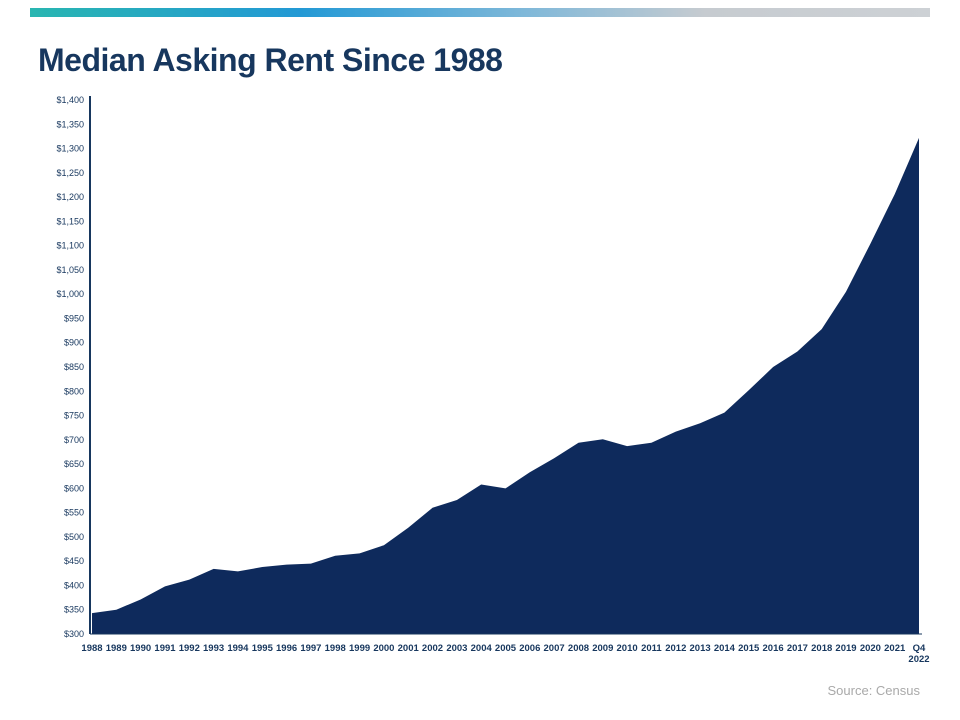 Image resolution: width=960 pixels, height=720 pixels. Describe the element at coordinates (238, 648) in the screenshot. I see `x-tick-label: 1994` at that location.